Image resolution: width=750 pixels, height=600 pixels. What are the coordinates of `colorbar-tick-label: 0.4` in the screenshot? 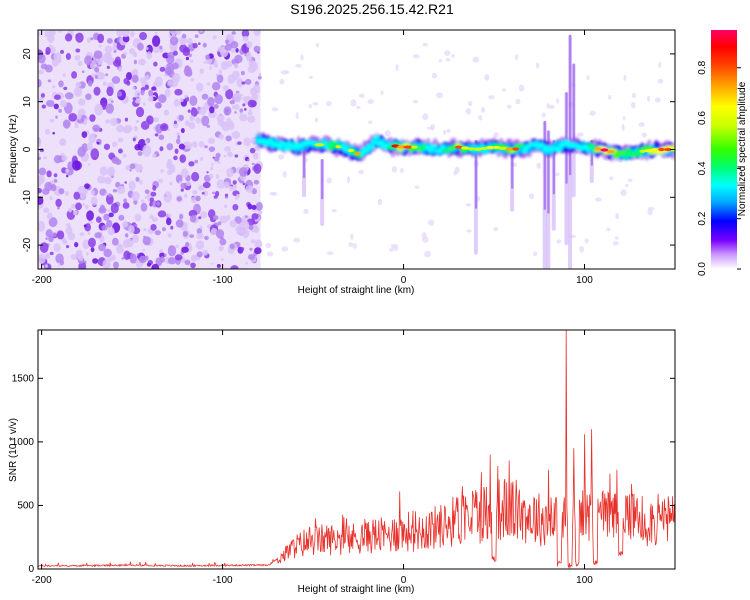 It's located at (702, 168).